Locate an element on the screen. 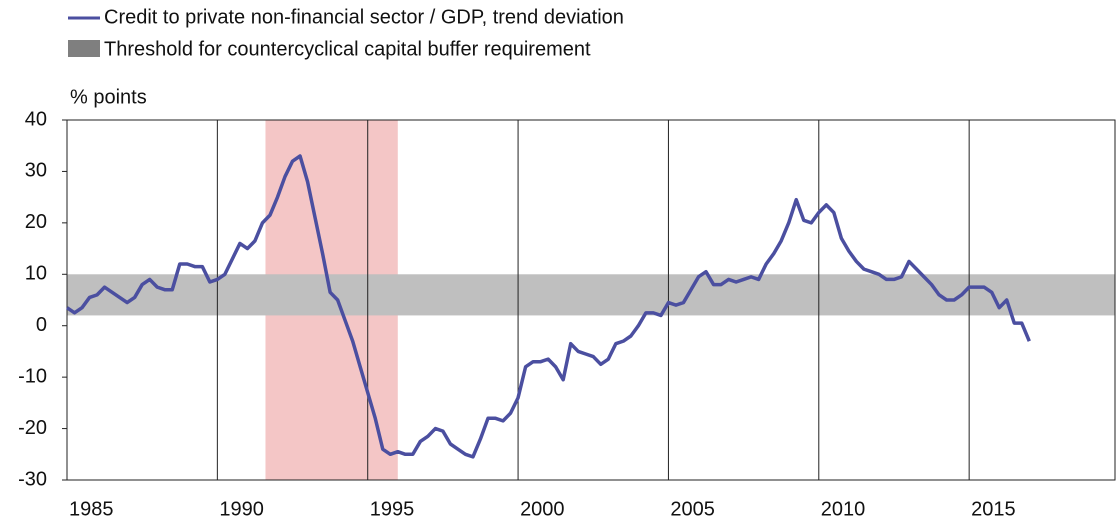 The height and width of the screenshot is (526, 1116). x-tick-label: 2005 is located at coordinates (692, 509).